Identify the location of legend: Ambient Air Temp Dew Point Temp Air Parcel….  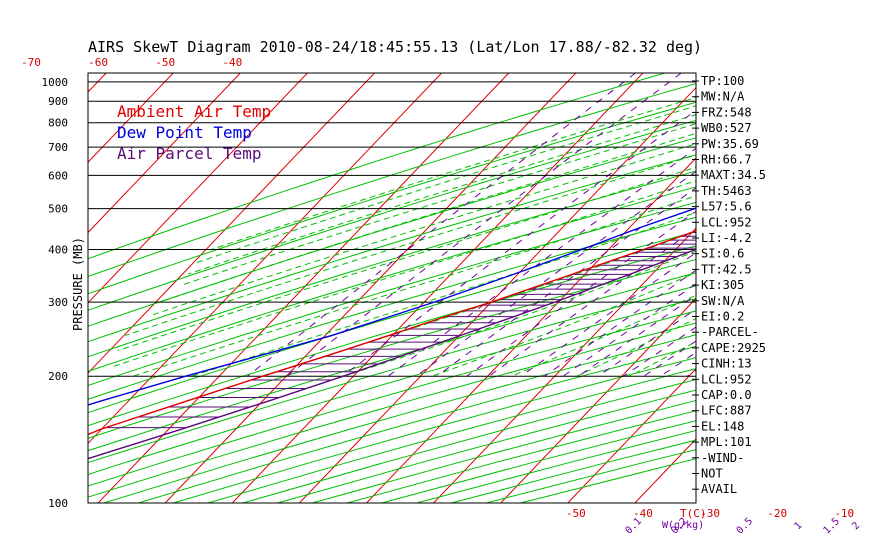
(194, 132).